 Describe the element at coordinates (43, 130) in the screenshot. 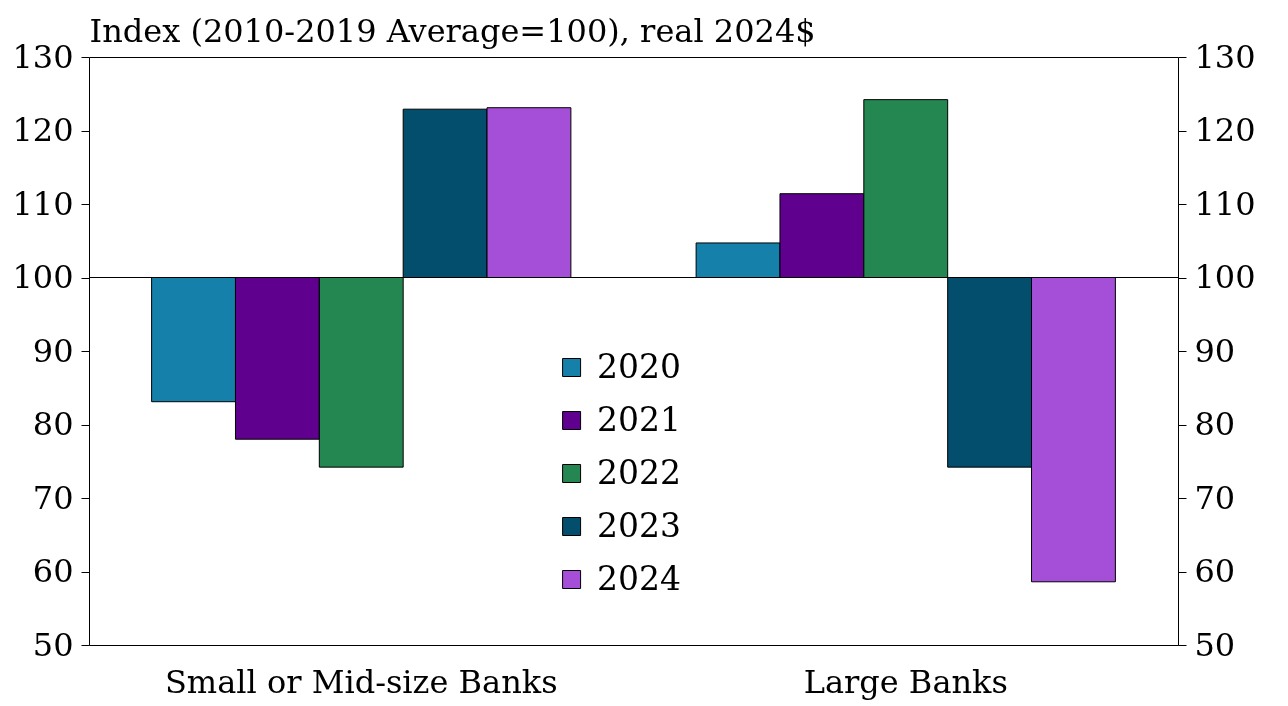

I see `y-tick-label: 120` at that location.